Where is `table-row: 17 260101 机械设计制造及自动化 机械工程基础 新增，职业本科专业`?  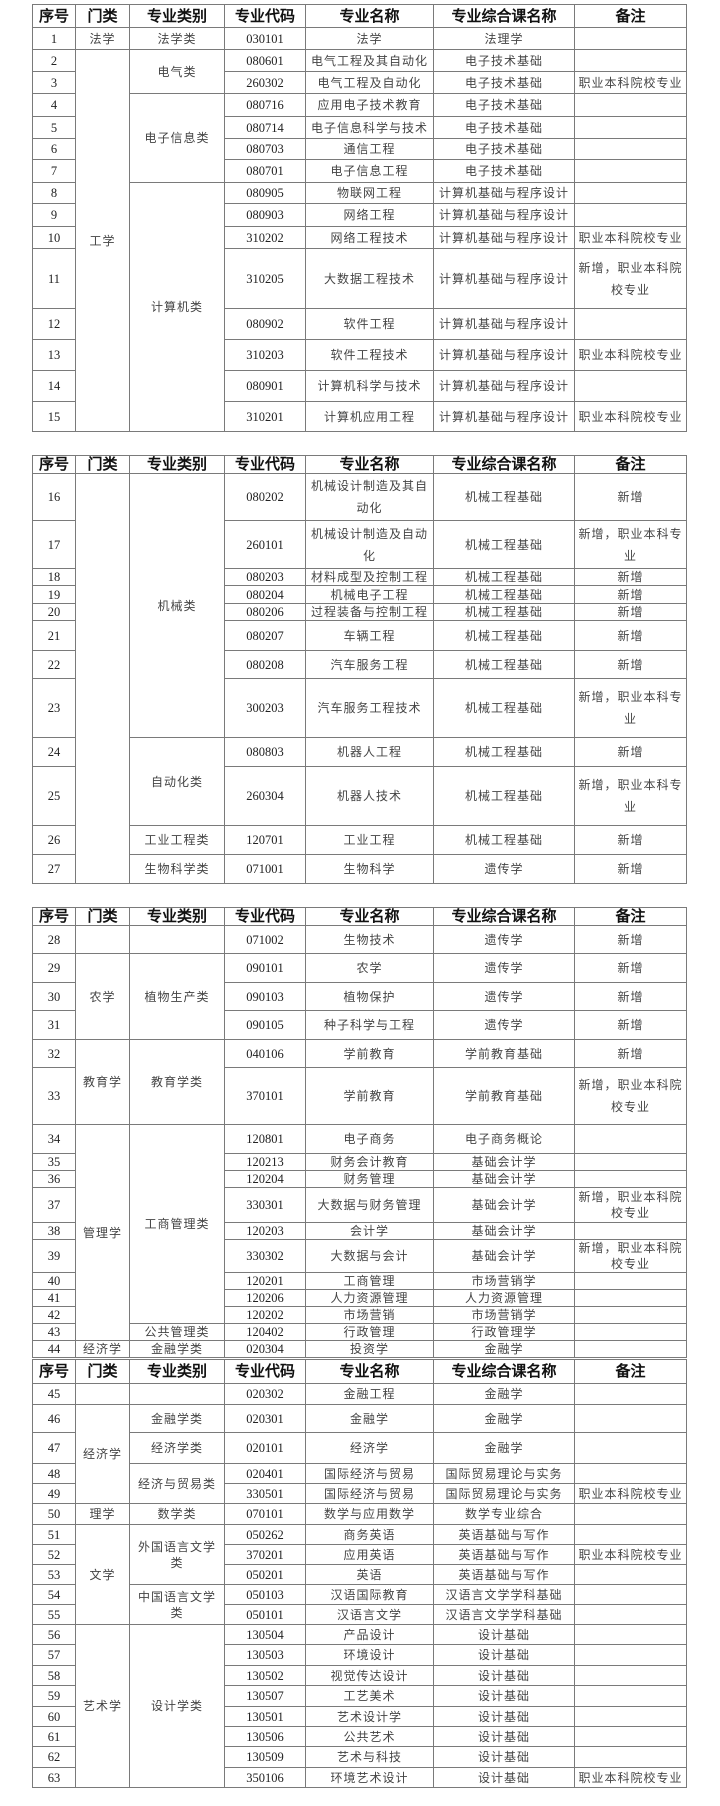
table-row: 17 260101 机械设计制造及自动化 机械工程基础 新增，职业本科专业 is located at coordinates (359, 544).